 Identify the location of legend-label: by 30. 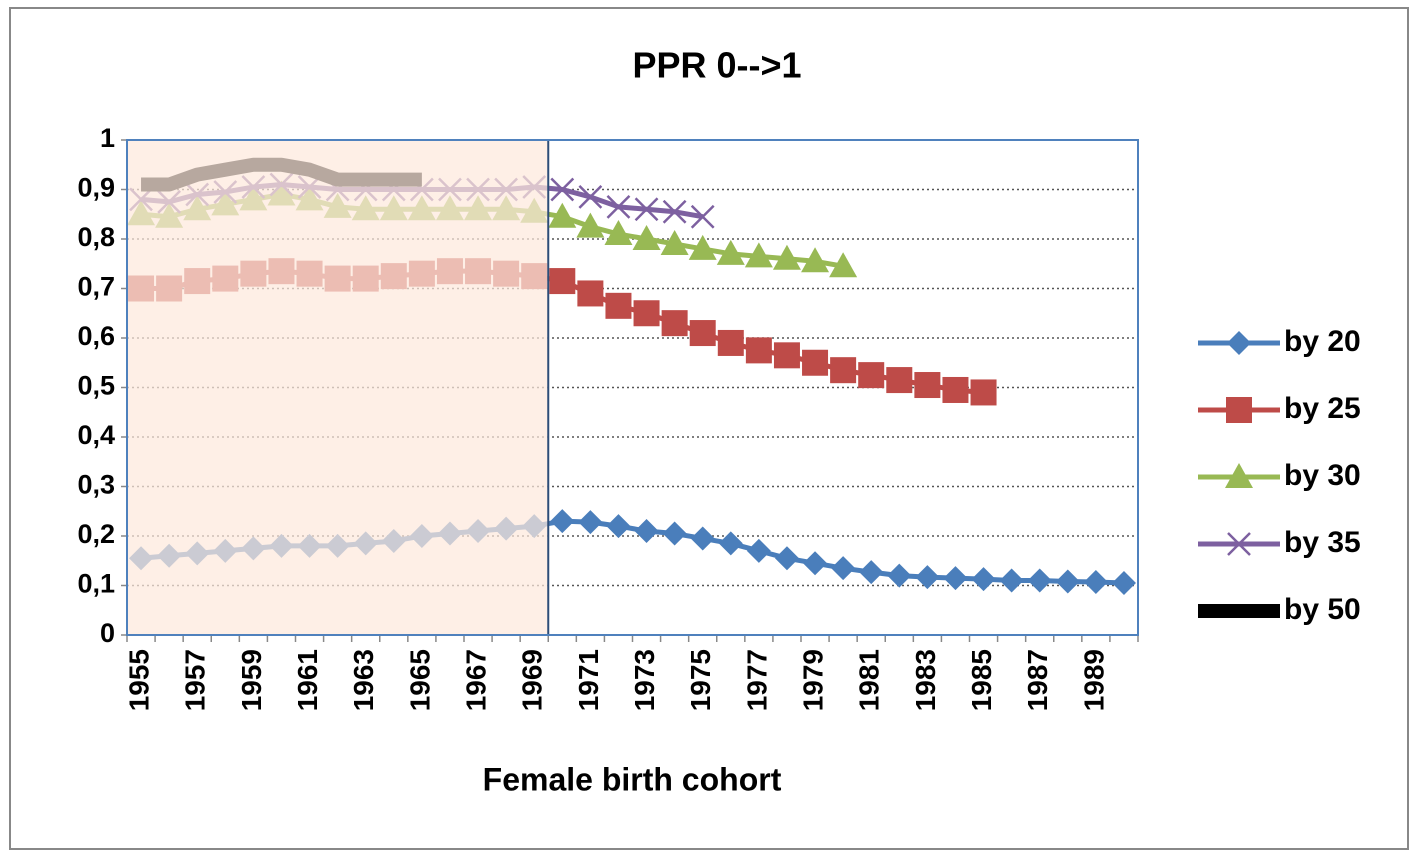
(1322, 475).